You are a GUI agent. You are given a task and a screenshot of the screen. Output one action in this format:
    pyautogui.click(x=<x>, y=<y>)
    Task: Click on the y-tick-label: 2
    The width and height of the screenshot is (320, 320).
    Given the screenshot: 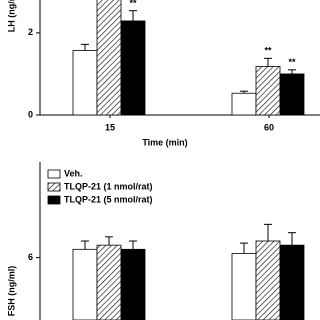 What is the action you would take?
    pyautogui.click(x=30, y=32)
    